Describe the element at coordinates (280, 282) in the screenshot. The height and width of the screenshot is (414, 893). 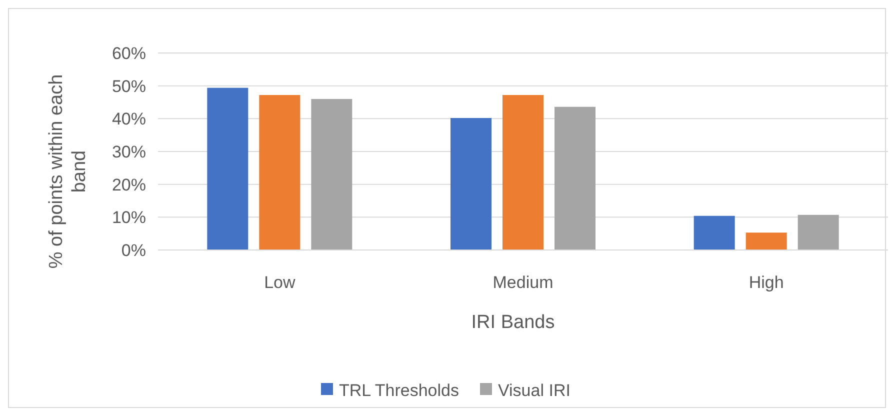
I see `x-tick-label: Low` at that location.